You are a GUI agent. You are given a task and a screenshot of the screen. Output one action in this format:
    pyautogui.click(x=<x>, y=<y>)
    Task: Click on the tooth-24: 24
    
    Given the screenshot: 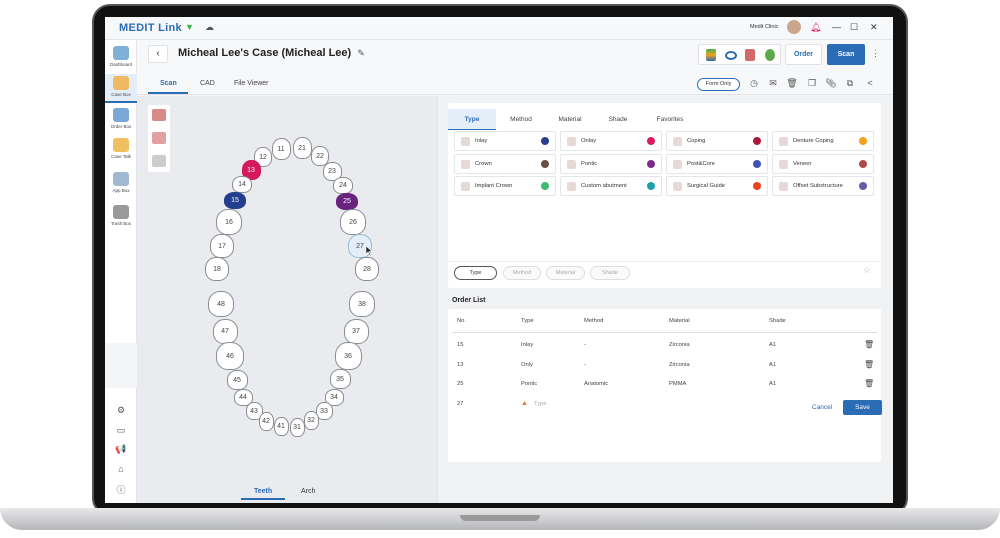 What is the action you would take?
    pyautogui.click(x=343, y=185)
    